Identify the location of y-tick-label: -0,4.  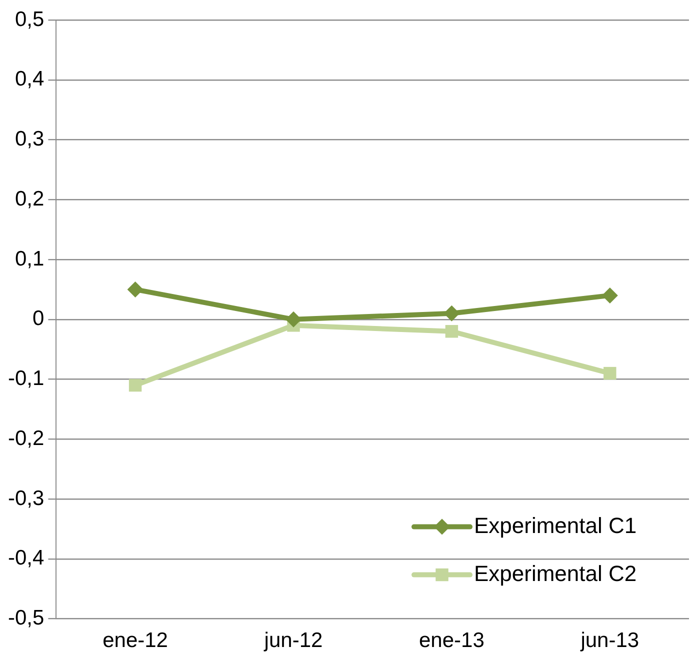
(26, 558).